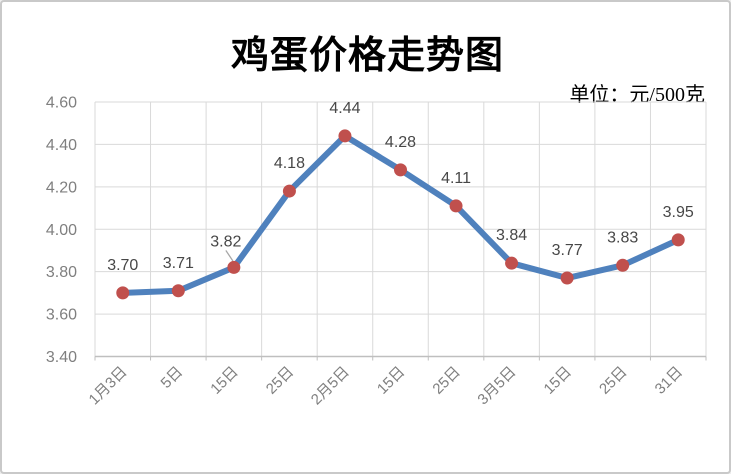 The image size is (731, 474). I want to click on x-axis-label: 3月5日, so click(496, 385).